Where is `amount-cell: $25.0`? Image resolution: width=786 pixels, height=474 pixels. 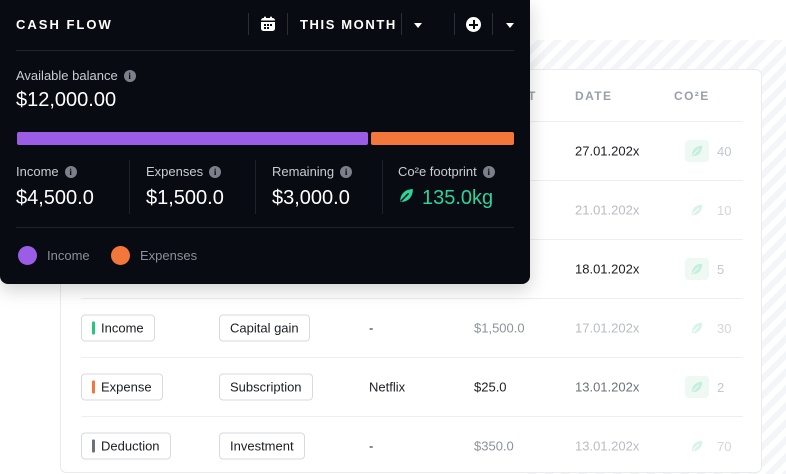 amount-cell: $25.0 is located at coordinates (490, 387).